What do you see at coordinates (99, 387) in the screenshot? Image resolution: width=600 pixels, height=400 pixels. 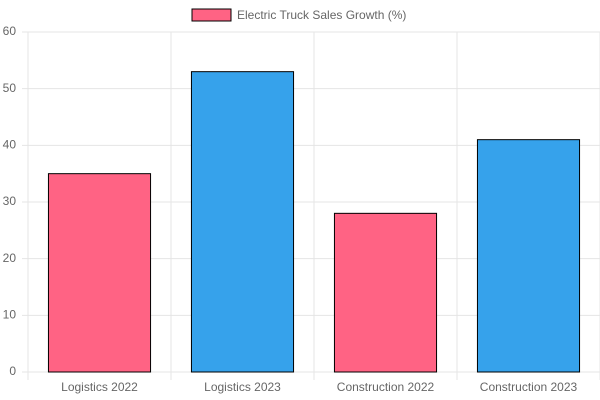 I see `x-tick-label: Logistics 2022` at bounding box center [99, 387].